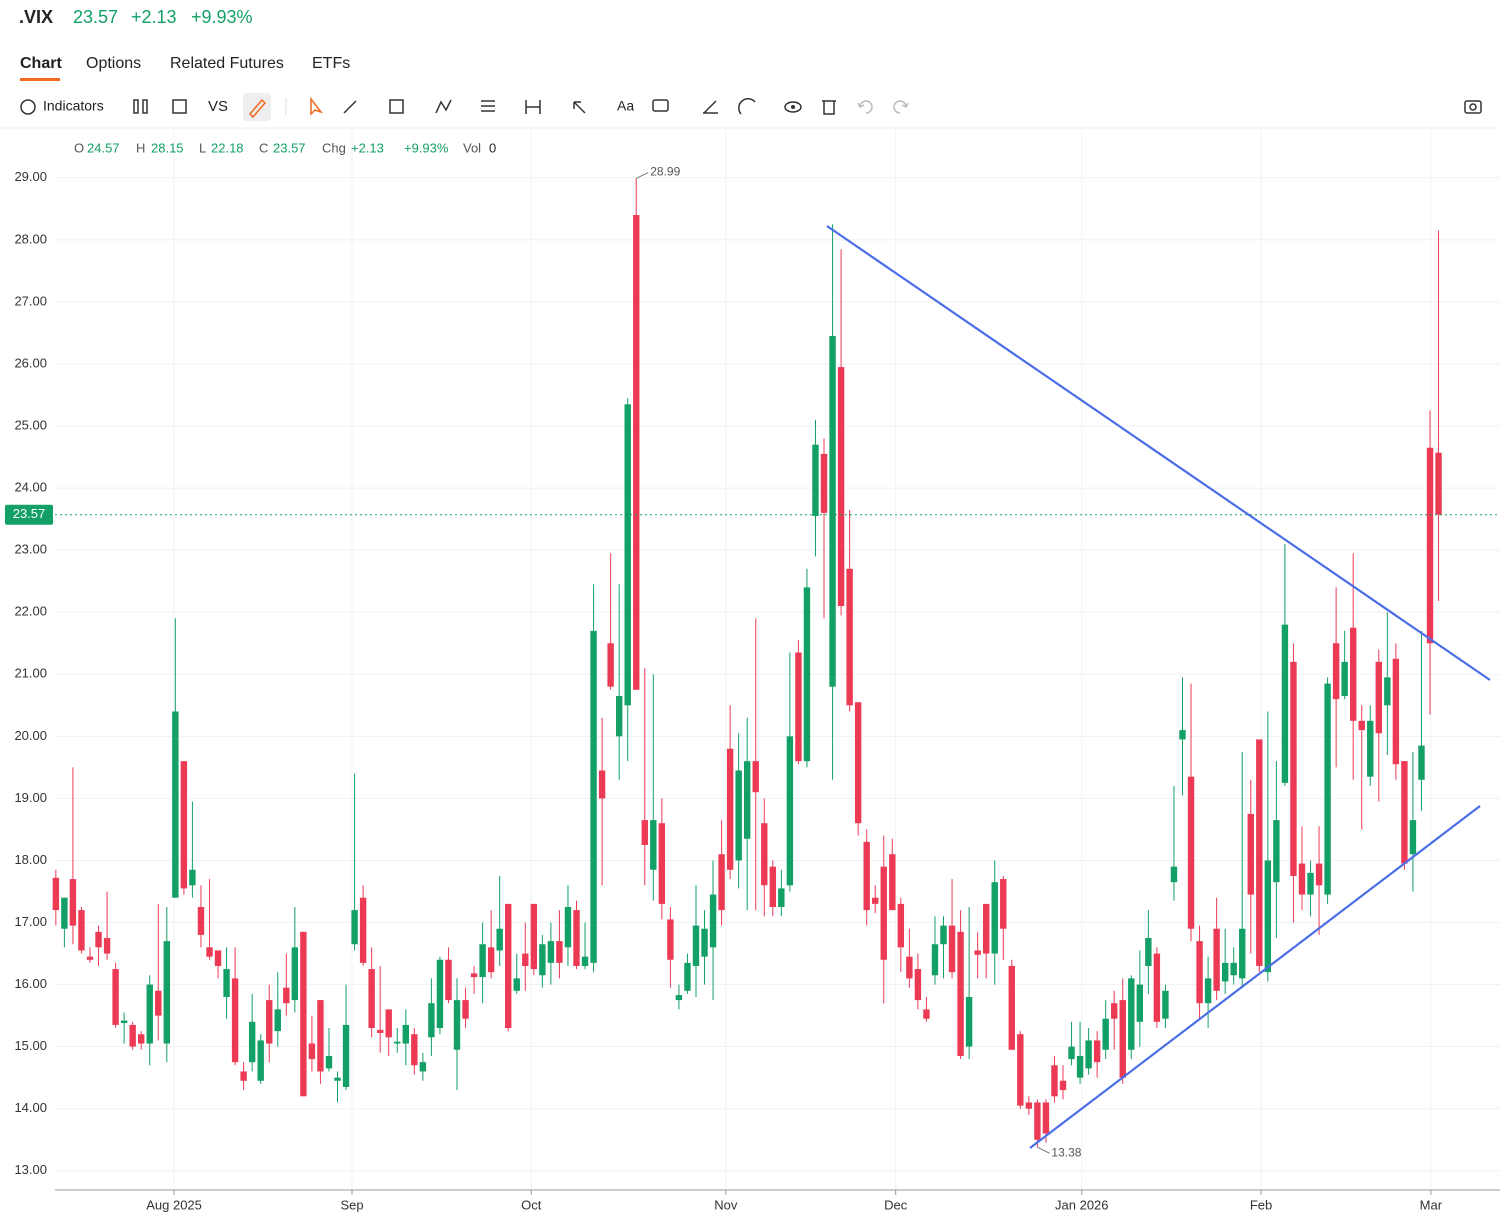 The height and width of the screenshot is (1224, 1500). Describe the element at coordinates (95, 17) in the screenshot. I see `price: 23.57` at that location.